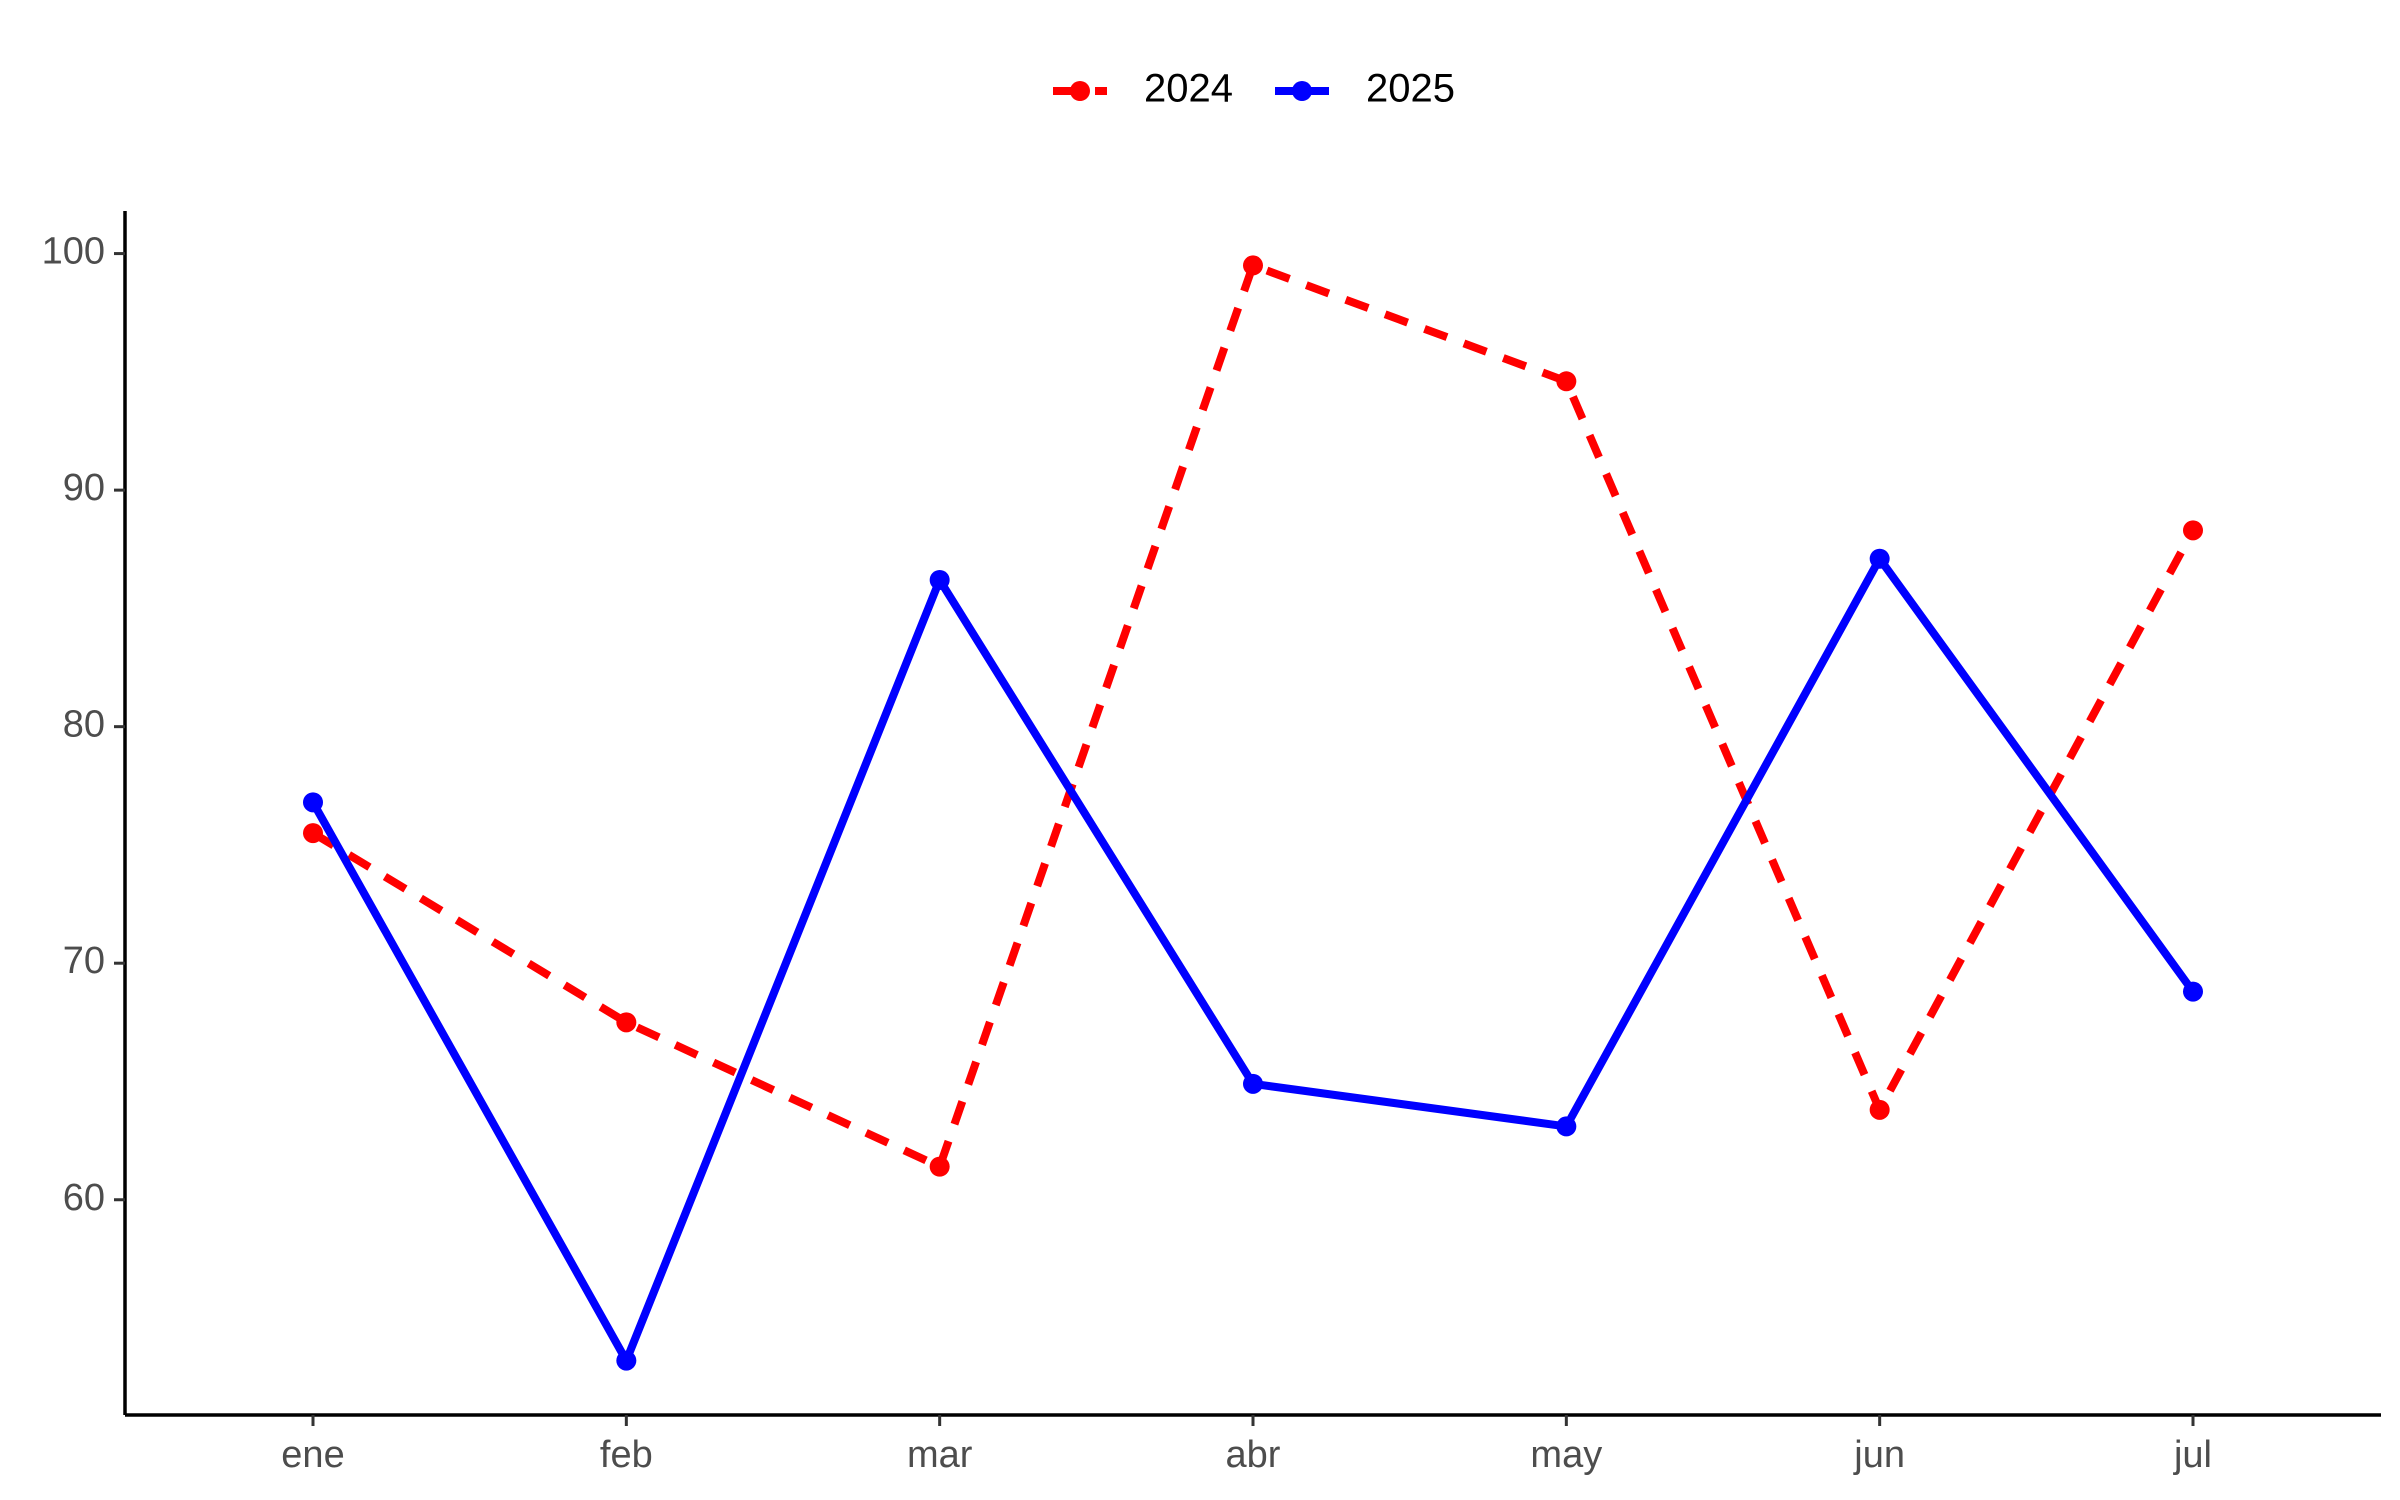 The height and width of the screenshot is (1500, 2400). I want to click on x-tick-label: jul, so click(2192, 1455).